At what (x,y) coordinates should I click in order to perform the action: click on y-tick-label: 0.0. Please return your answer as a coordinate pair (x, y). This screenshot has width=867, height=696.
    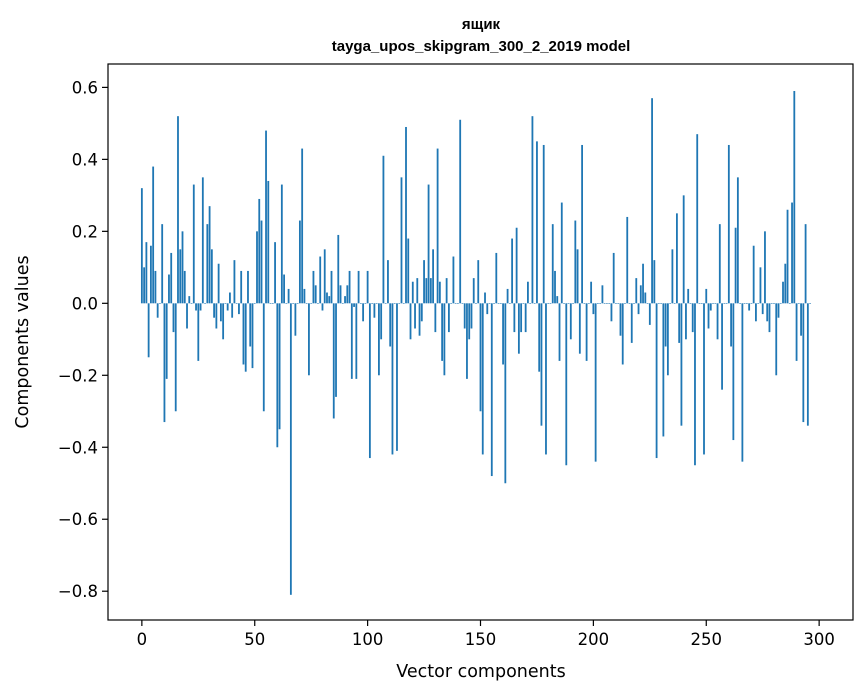
    Looking at the image, I should click on (85, 303).